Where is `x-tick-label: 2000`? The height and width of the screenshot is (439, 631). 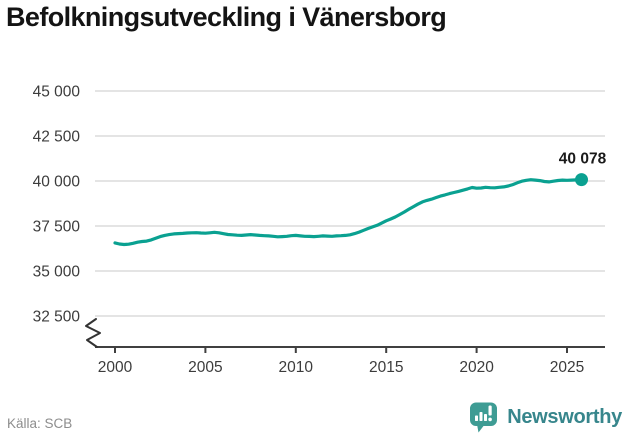
x-tick-label: 2000 is located at coordinates (115, 367).